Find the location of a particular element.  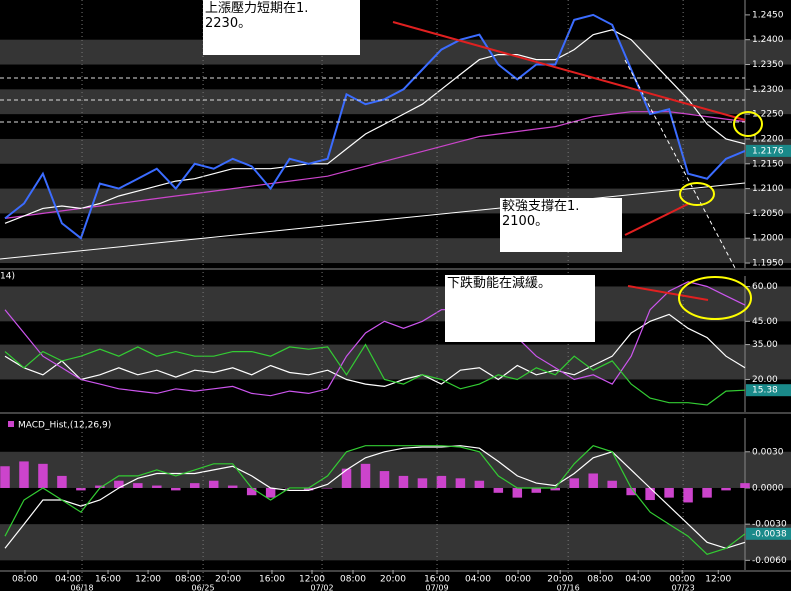

y-tick-label: 1.2000 is located at coordinates (768, 239).